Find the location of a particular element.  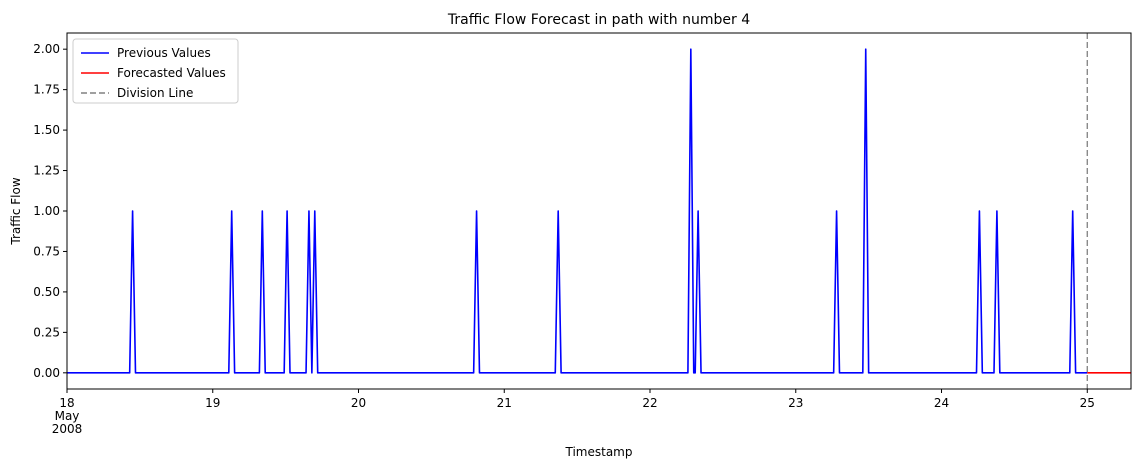

x-tick-label: 20 is located at coordinates (358, 403).